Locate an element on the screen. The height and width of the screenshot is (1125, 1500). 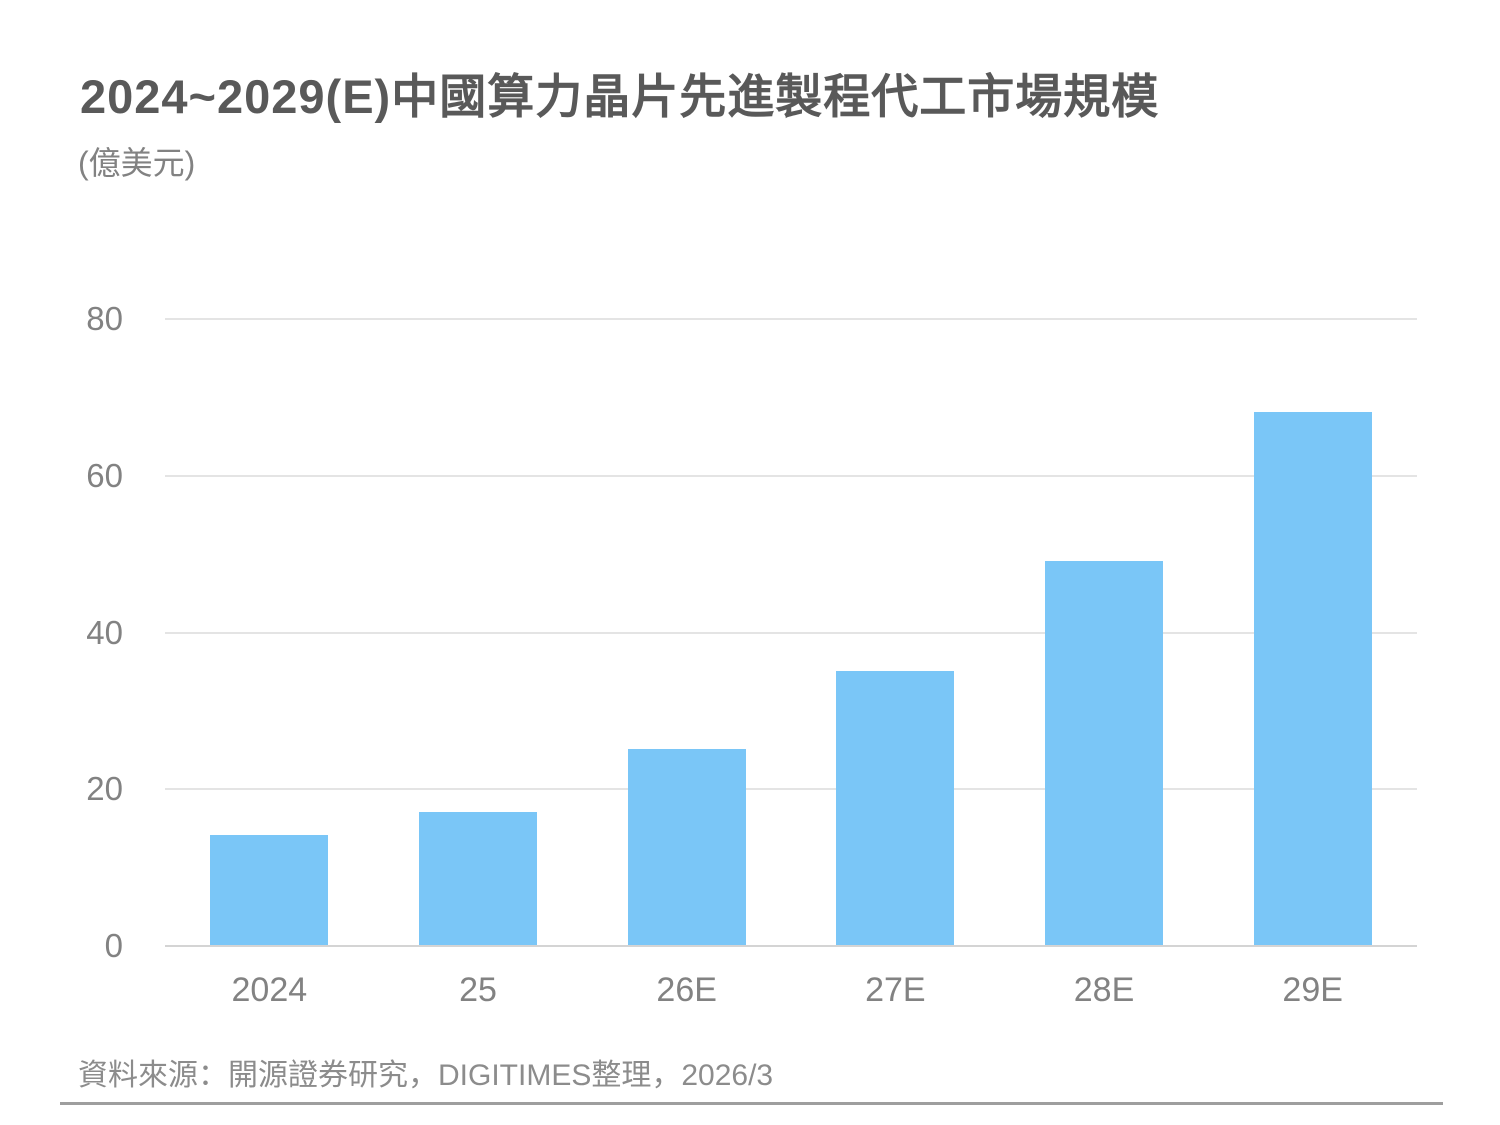
y-tick-label-40: 40 is located at coordinates (104, 632).